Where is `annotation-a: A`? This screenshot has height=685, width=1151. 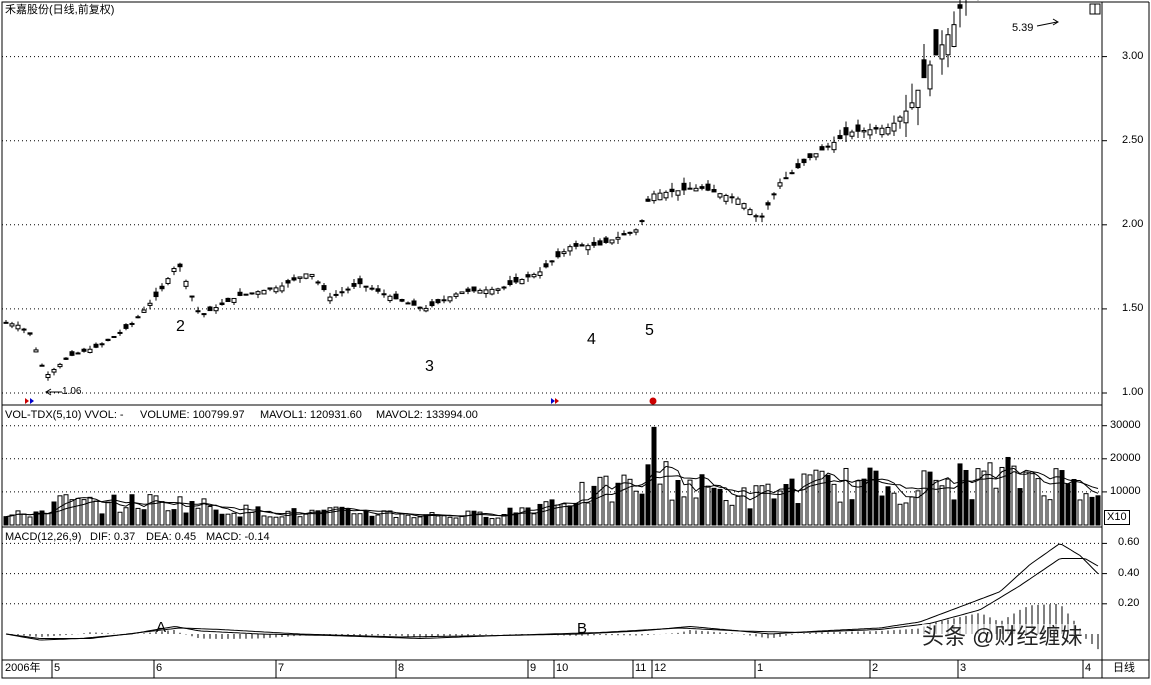
annotation-a: A is located at coordinates (161, 627).